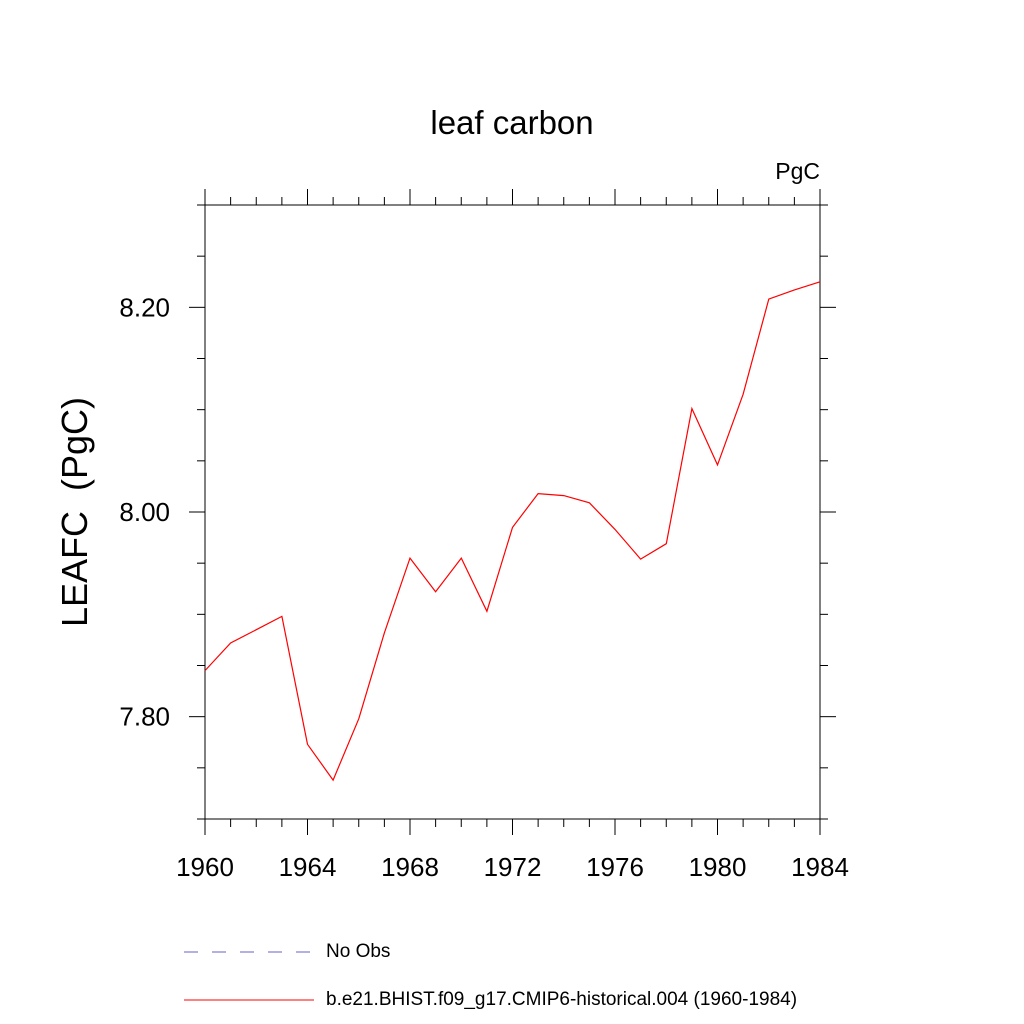 The height and width of the screenshot is (1024, 1024). I want to click on chart-title: leaf carbon, so click(512, 122).